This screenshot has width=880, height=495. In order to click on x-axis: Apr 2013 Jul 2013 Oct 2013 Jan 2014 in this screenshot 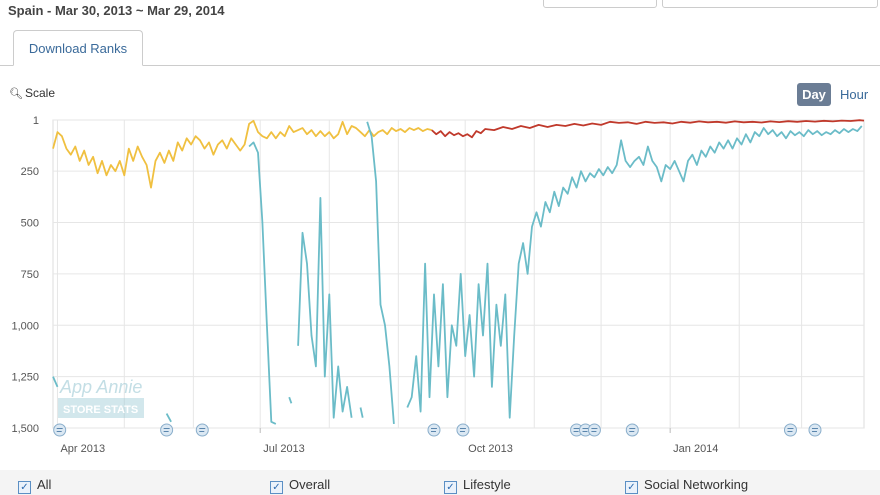, I will do `click(387, 441)`.